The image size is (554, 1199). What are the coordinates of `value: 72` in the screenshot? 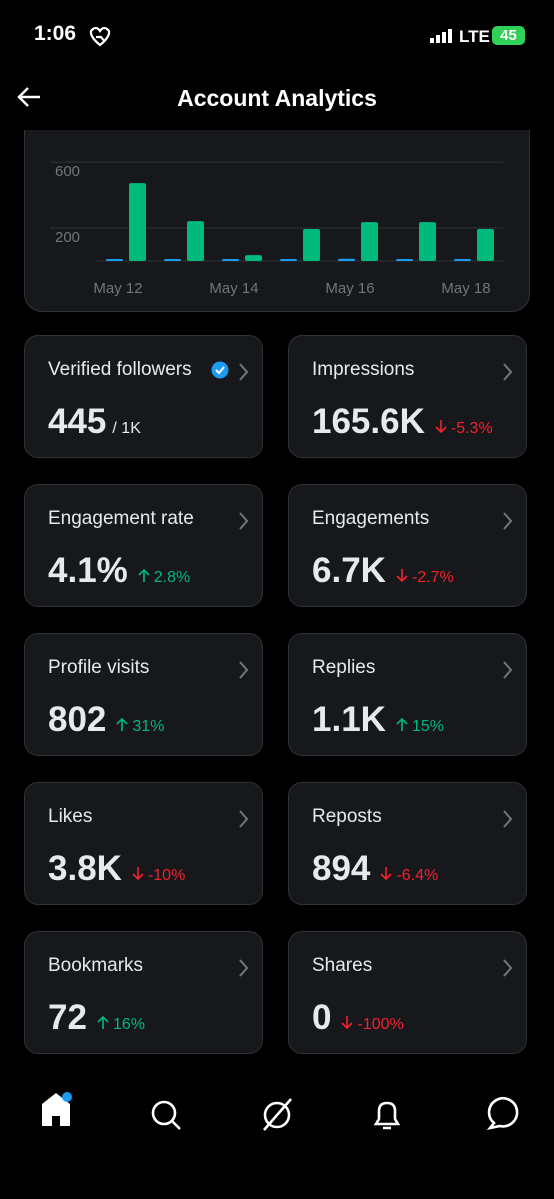 It's located at (67, 1017).